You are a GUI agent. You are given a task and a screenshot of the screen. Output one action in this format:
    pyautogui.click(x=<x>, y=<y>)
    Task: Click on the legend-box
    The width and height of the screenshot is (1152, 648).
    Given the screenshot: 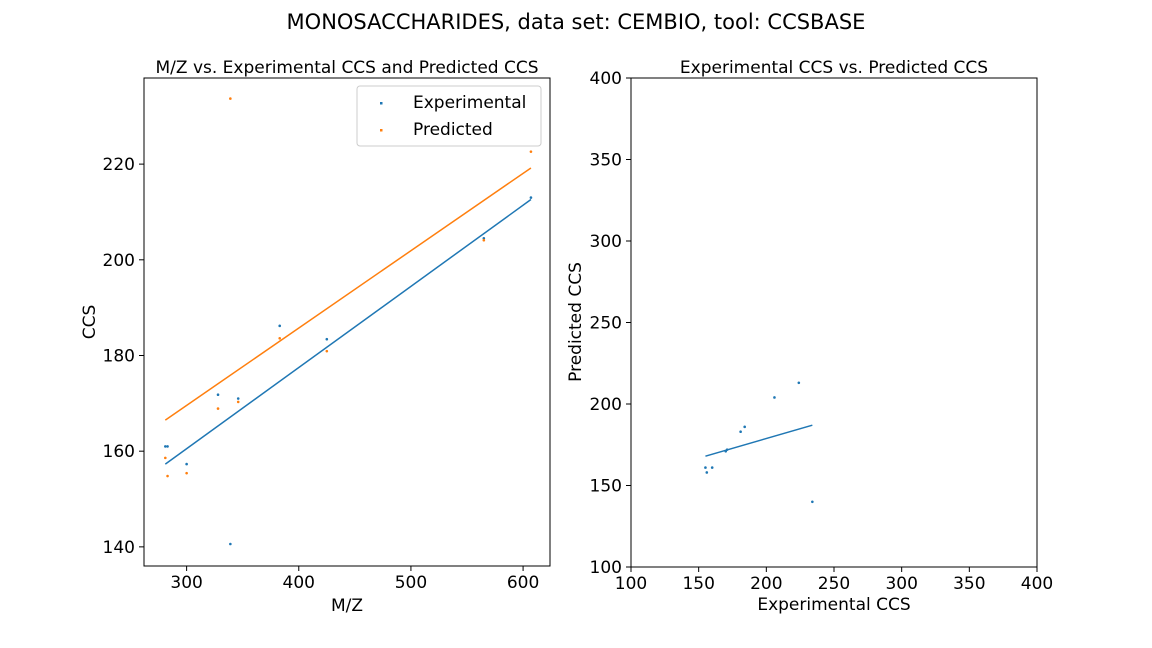 What is the action you would take?
    pyautogui.click(x=449, y=116)
    